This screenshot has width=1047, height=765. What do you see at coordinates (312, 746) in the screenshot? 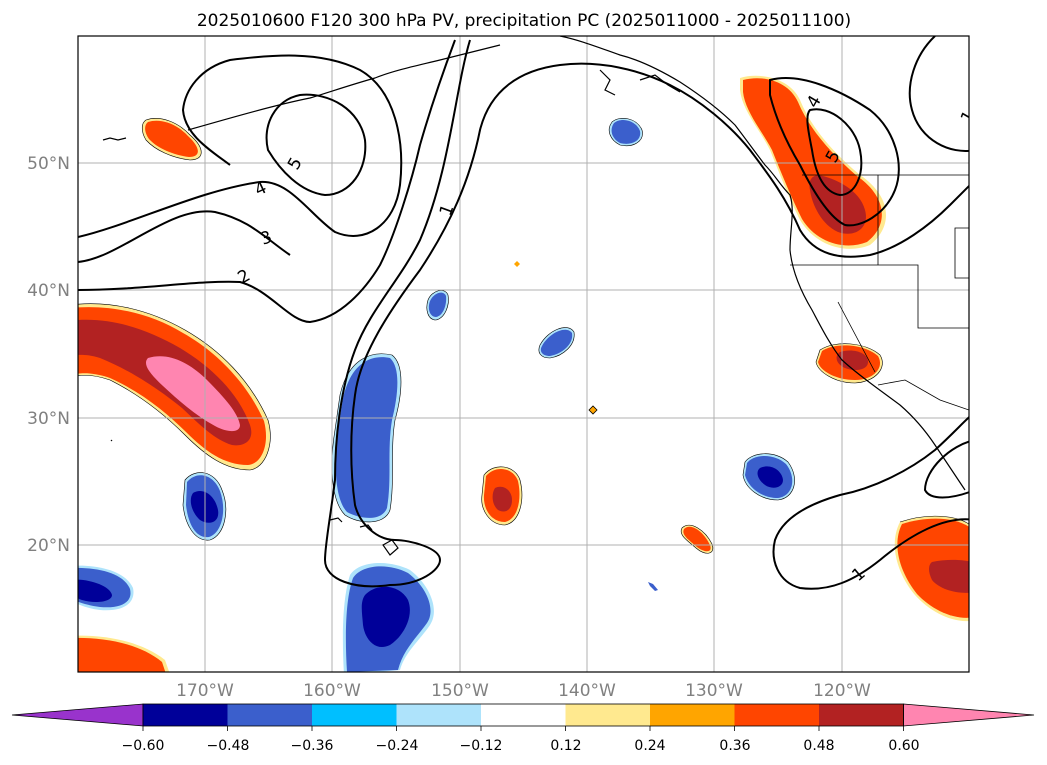
I see `colorbar-tick-label: −0.36` at bounding box center [312, 746].